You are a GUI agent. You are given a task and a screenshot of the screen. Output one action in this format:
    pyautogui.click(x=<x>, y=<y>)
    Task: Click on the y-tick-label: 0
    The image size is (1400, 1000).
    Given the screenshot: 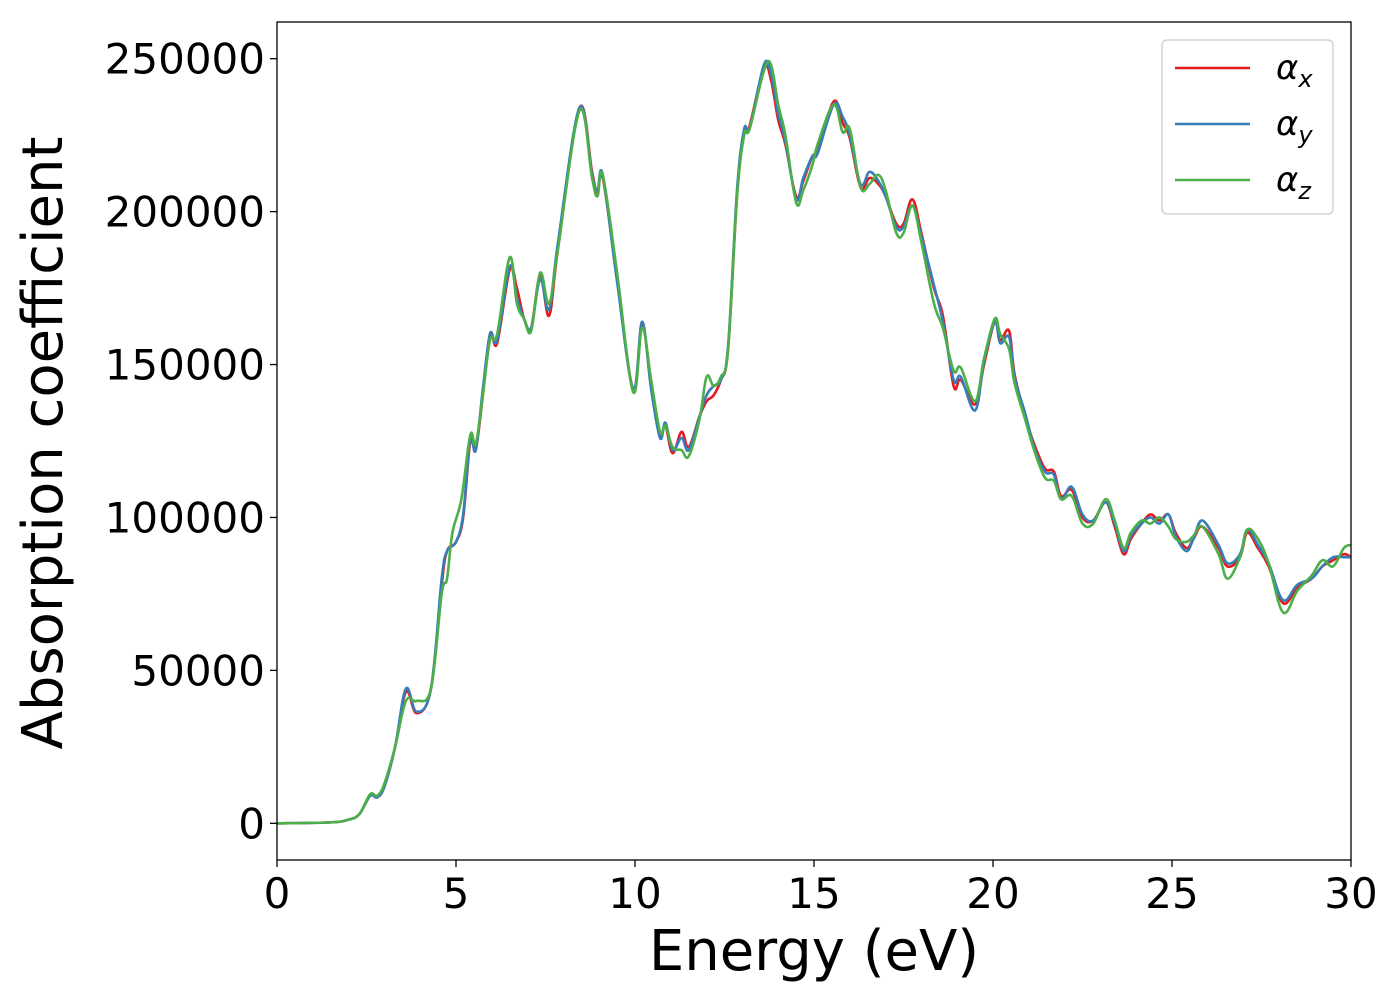 What is the action you would take?
    pyautogui.click(x=251, y=823)
    